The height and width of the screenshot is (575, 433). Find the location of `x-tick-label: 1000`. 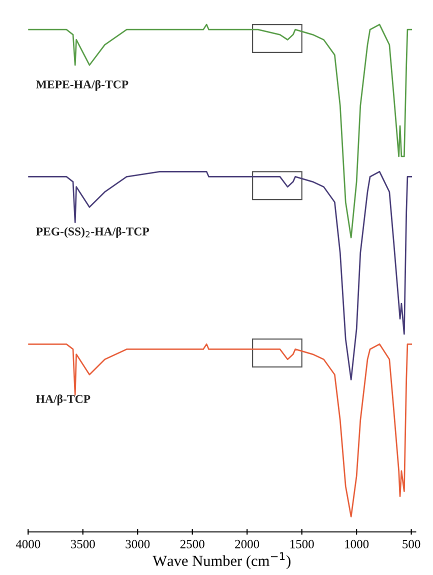

x-tick-label: 1000 is located at coordinates (357, 544).